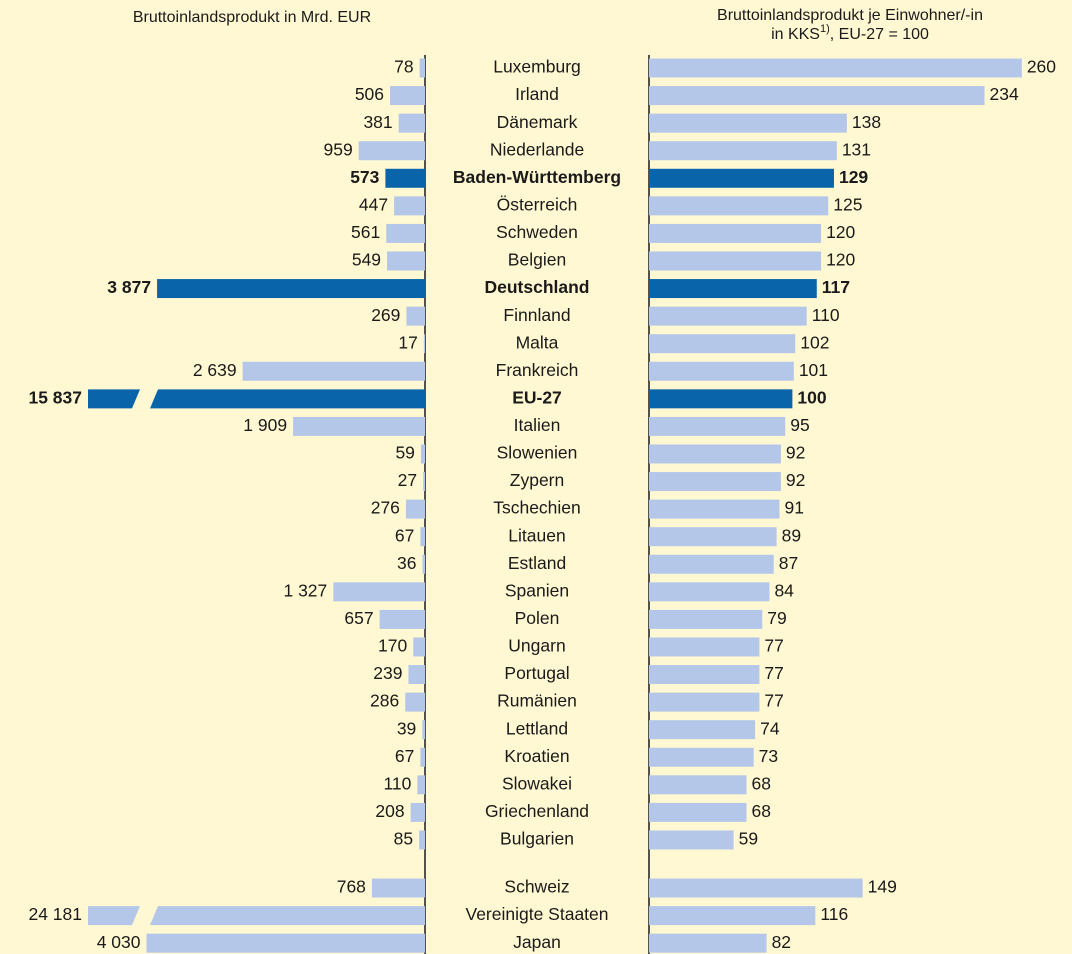 Image resolution: width=1072 pixels, height=954 pixels. I want to click on value-label: 768, so click(351, 887).